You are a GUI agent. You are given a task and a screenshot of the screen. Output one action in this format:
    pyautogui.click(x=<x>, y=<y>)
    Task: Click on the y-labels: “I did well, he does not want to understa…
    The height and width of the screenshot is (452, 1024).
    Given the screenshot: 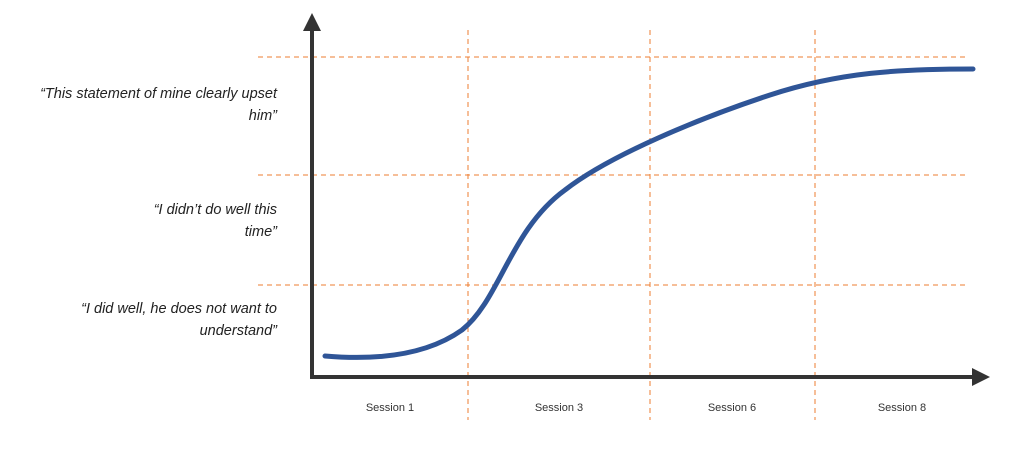 What is the action you would take?
    pyautogui.click(x=159, y=212)
    